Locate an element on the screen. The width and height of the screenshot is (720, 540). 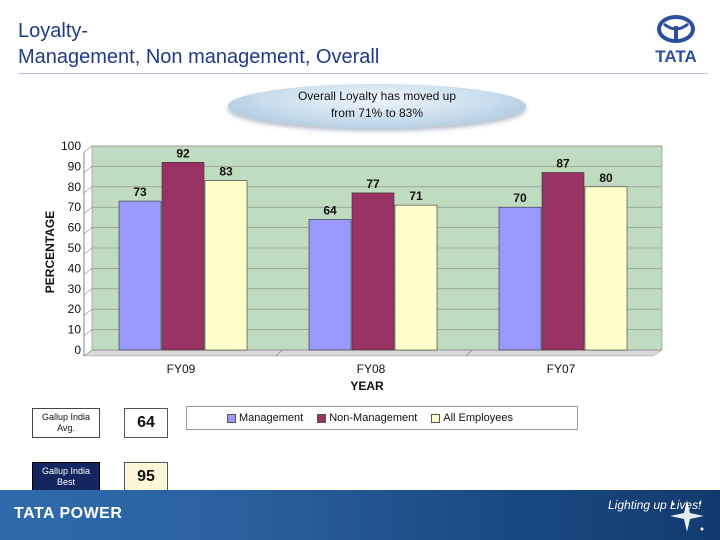
y-axis-title: PERCENTAGE is located at coordinates (50, 252).